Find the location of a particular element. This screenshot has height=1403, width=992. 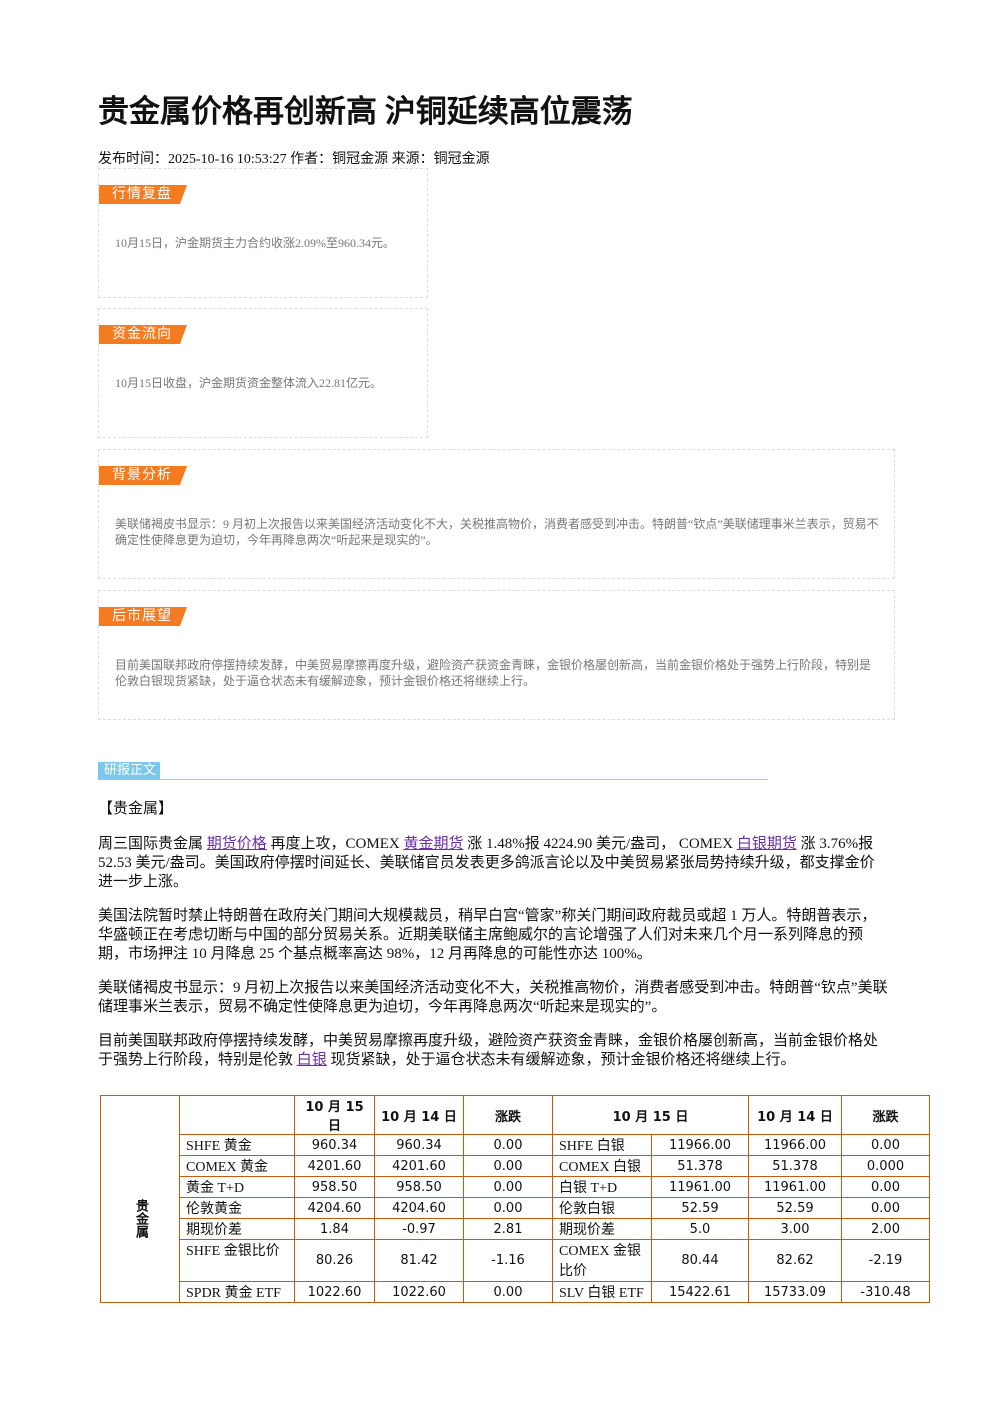

row-label: COMEX 金银比价 is located at coordinates (602, 1260).